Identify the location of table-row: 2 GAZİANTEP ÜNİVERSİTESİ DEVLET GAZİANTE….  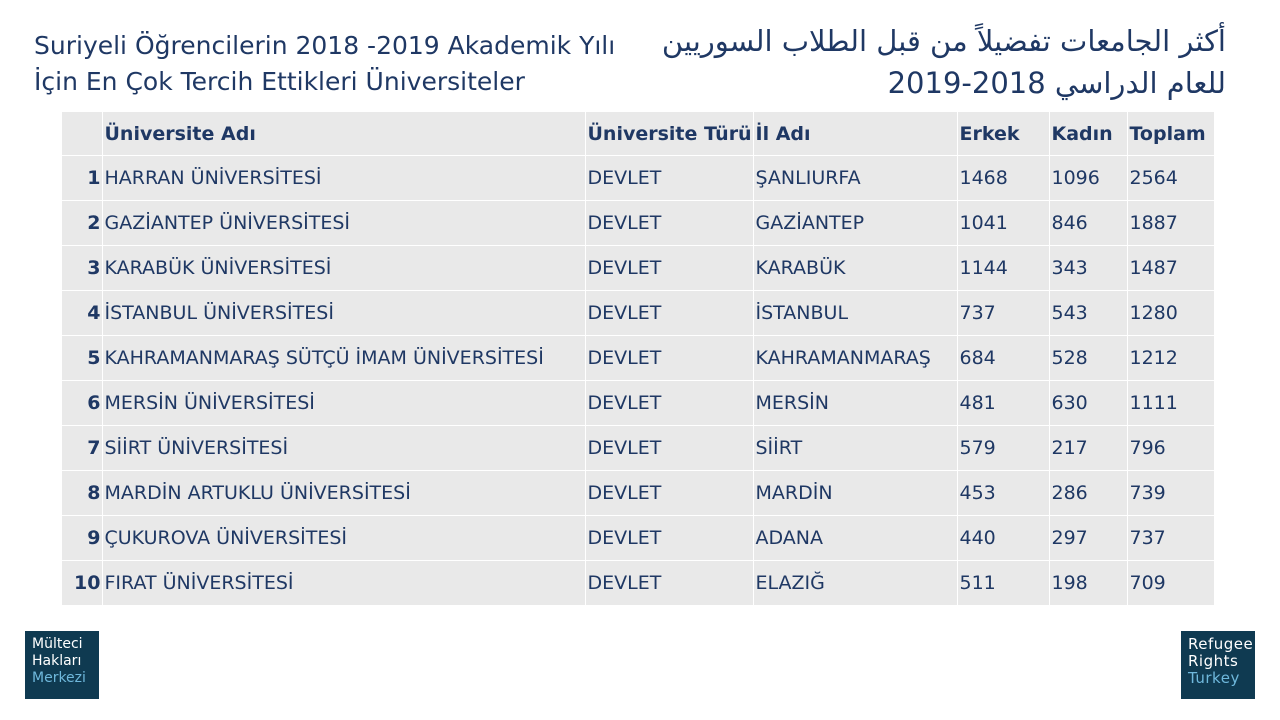
(638, 223).